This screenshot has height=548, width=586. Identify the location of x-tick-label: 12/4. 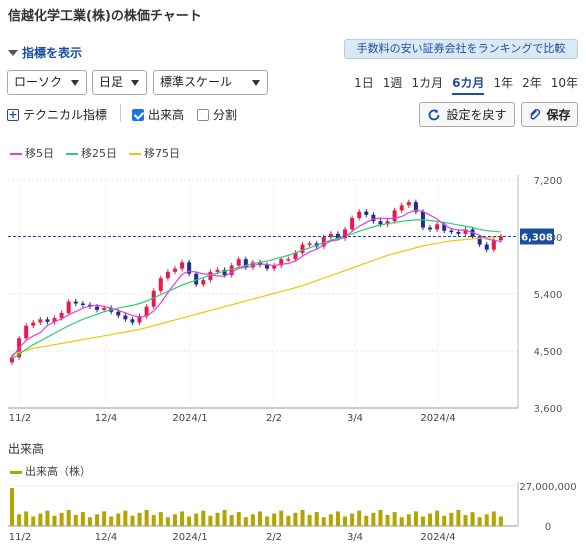
(106, 418).